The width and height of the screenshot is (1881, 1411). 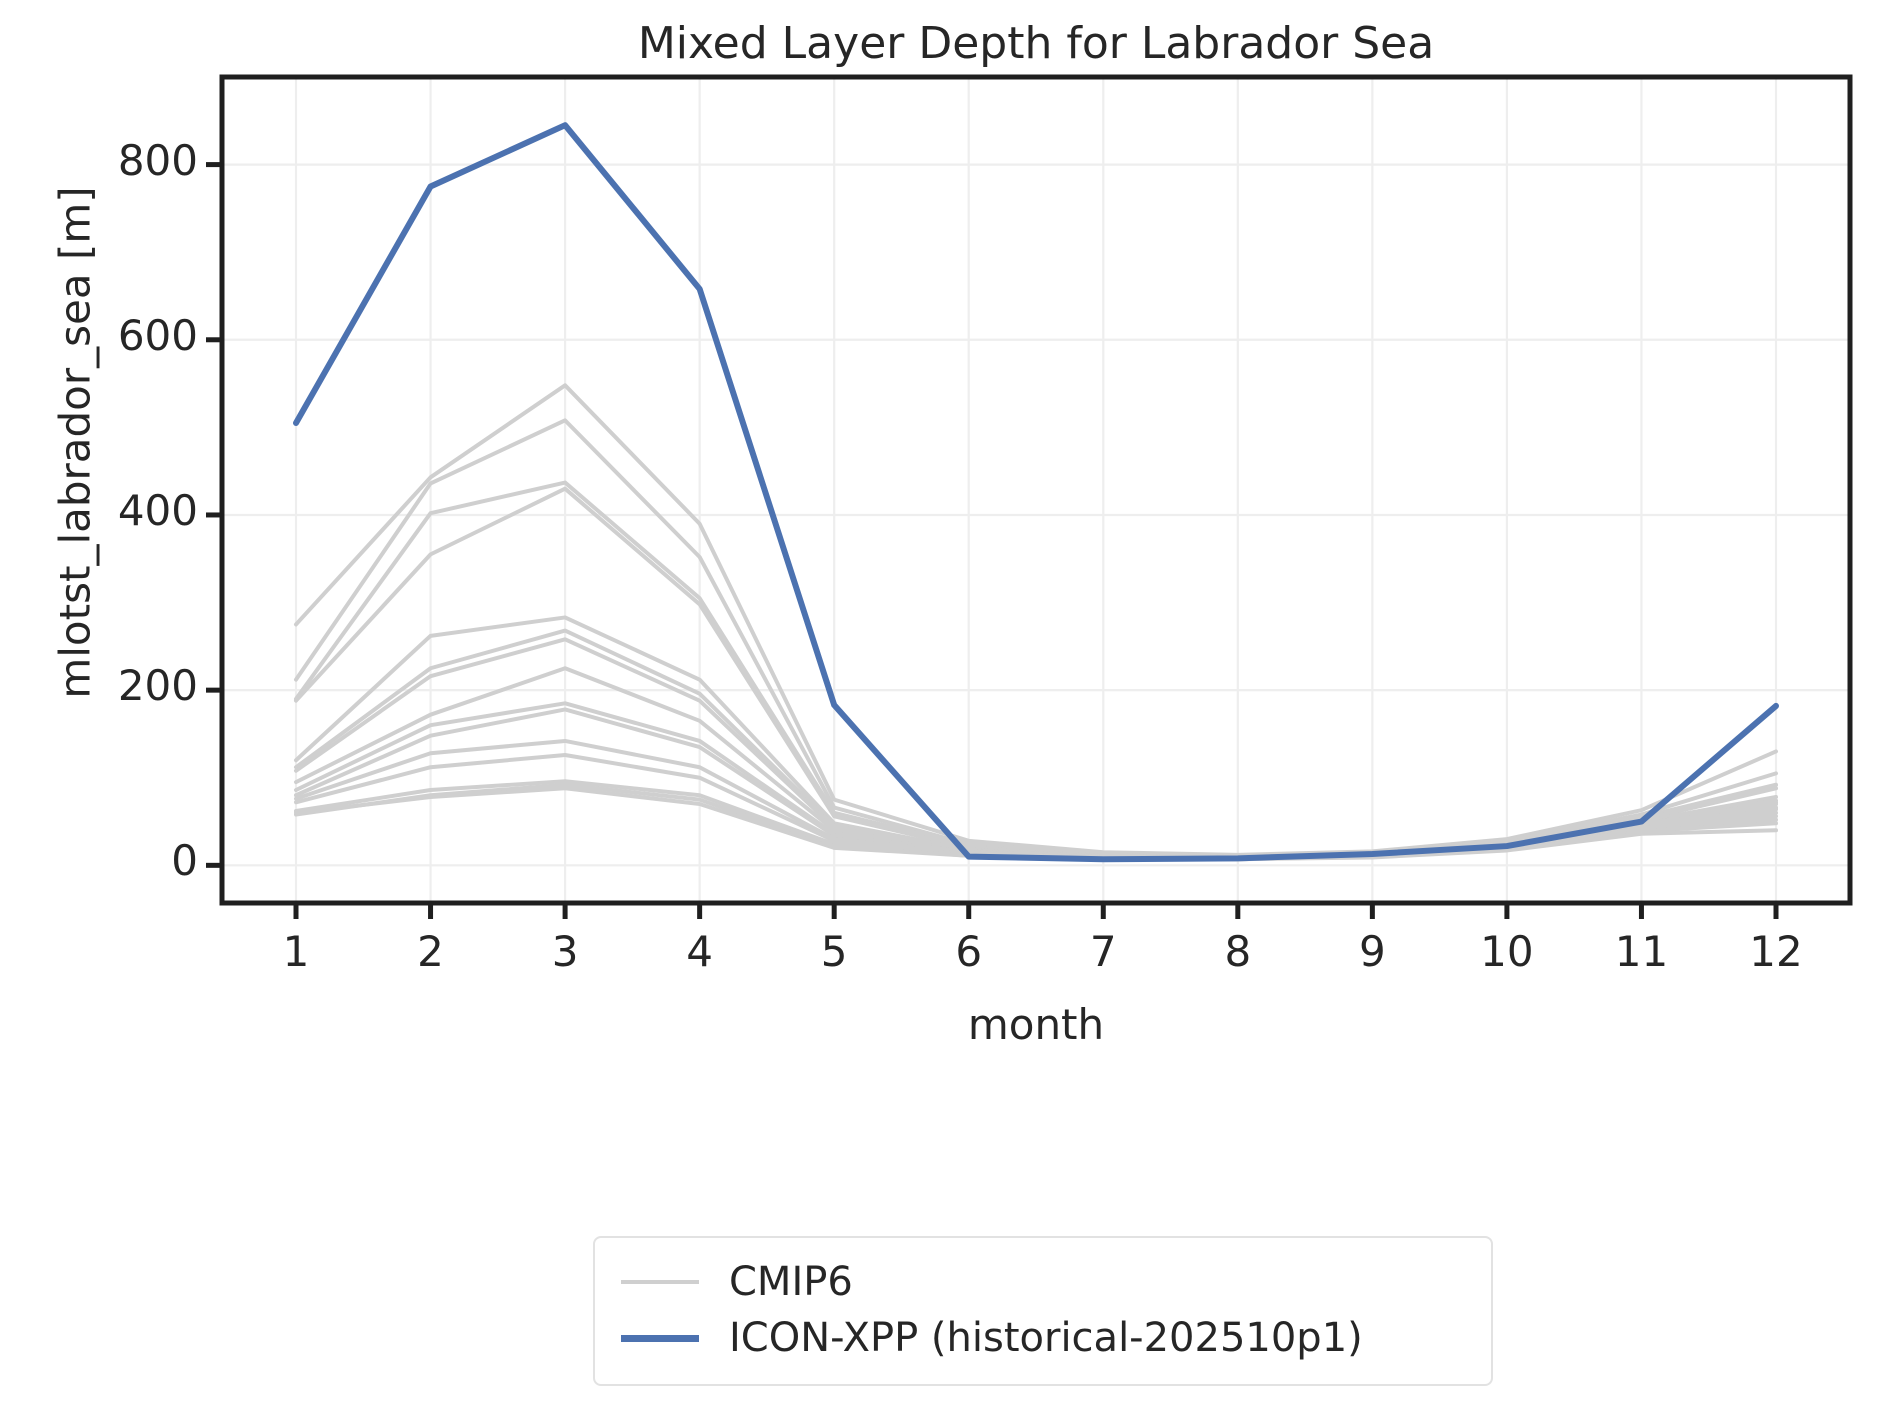 I want to click on legend-item-cmip6: CMIP6, so click(x=1043, y=1282).